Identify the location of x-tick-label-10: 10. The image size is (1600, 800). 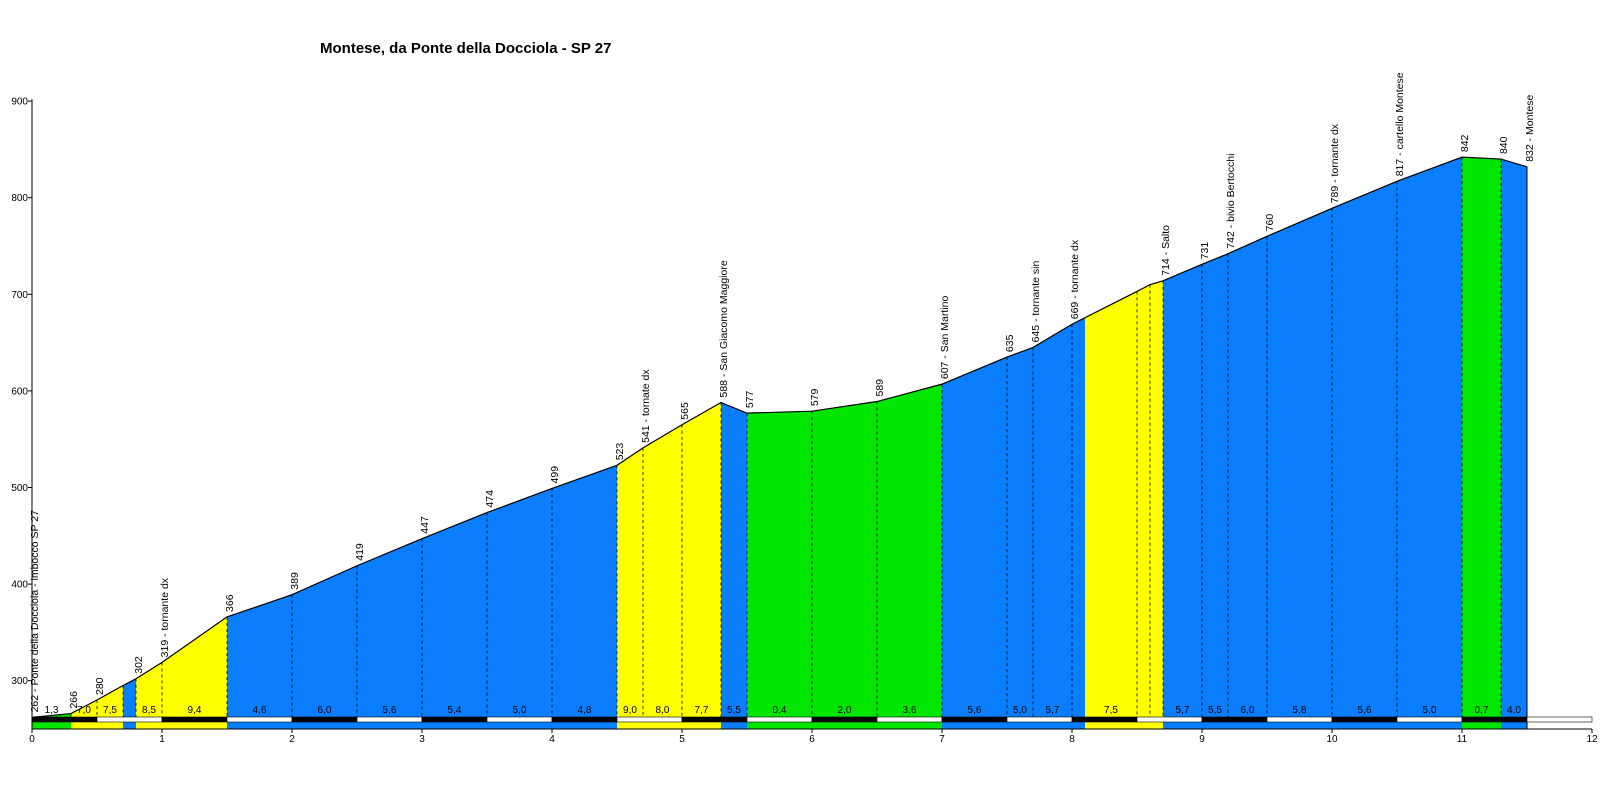
(1332, 739).